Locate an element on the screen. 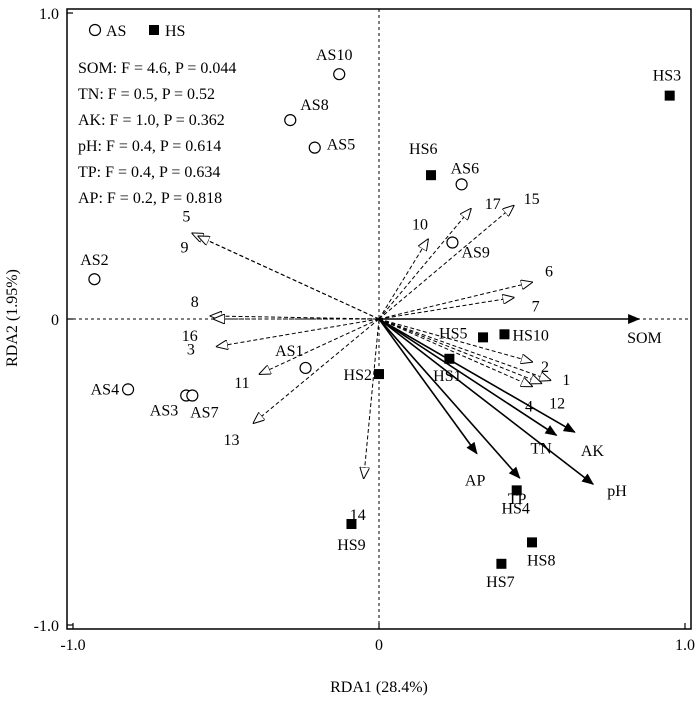  site-point-as6 is located at coordinates (461, 184).